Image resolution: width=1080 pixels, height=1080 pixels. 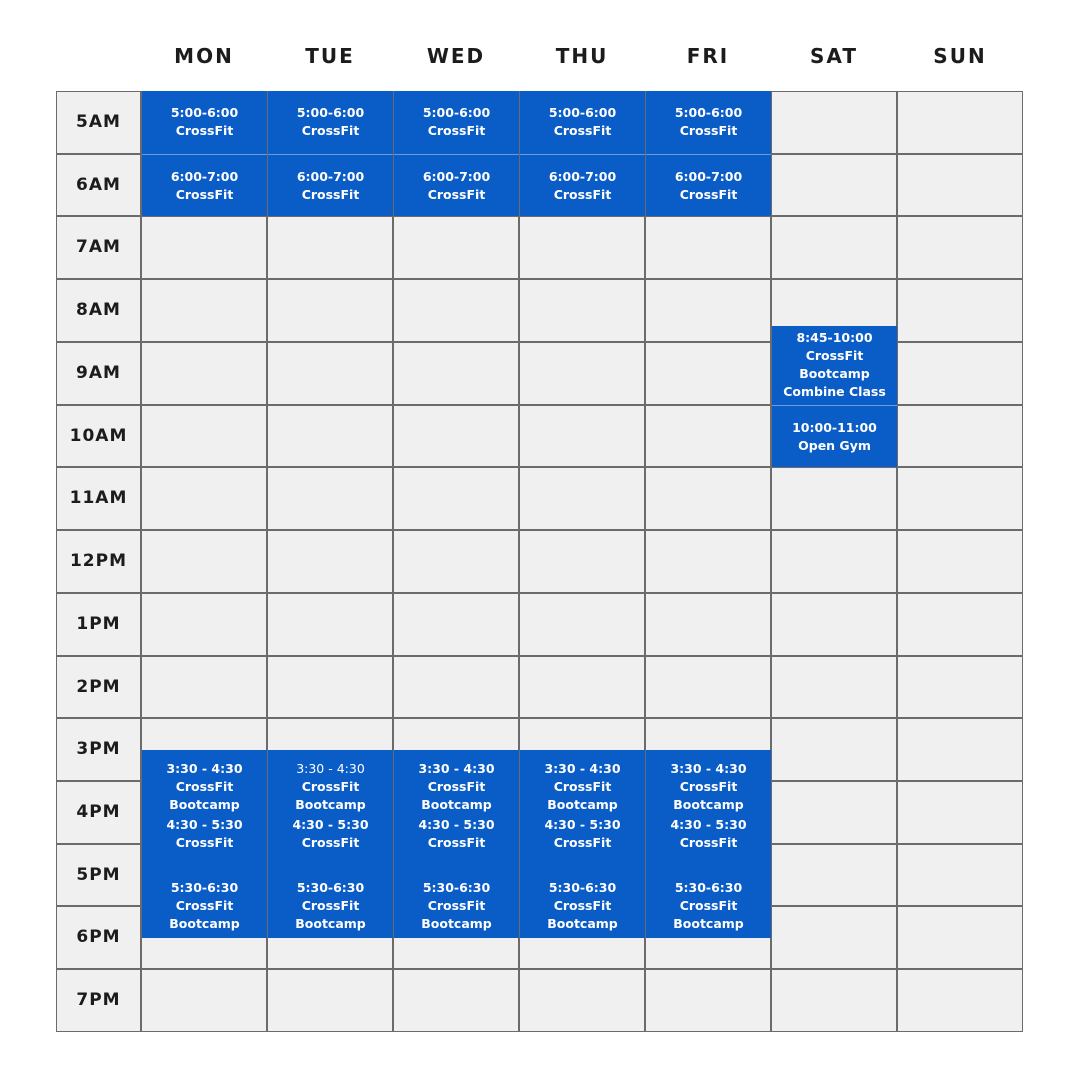 I want to click on time-label: 7PM, so click(x=98, y=1000).